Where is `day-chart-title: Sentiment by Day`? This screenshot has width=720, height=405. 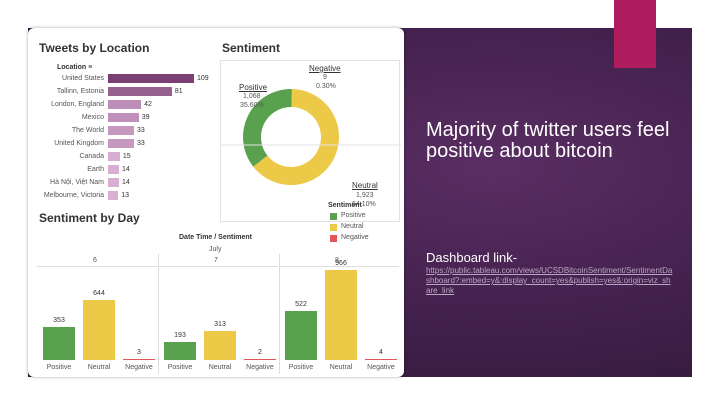
day-chart-title: Sentiment by Day is located at coordinates (89, 218).